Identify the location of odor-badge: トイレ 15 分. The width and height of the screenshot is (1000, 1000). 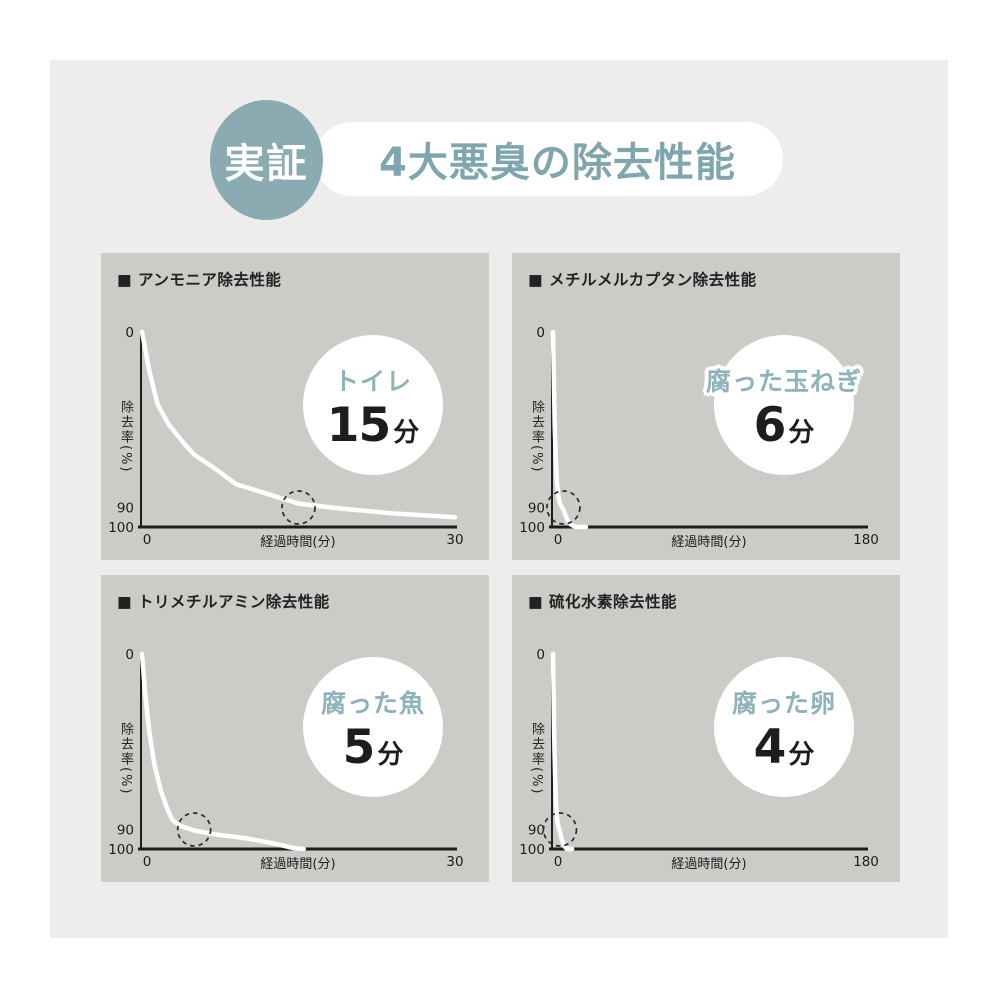
(373, 405).